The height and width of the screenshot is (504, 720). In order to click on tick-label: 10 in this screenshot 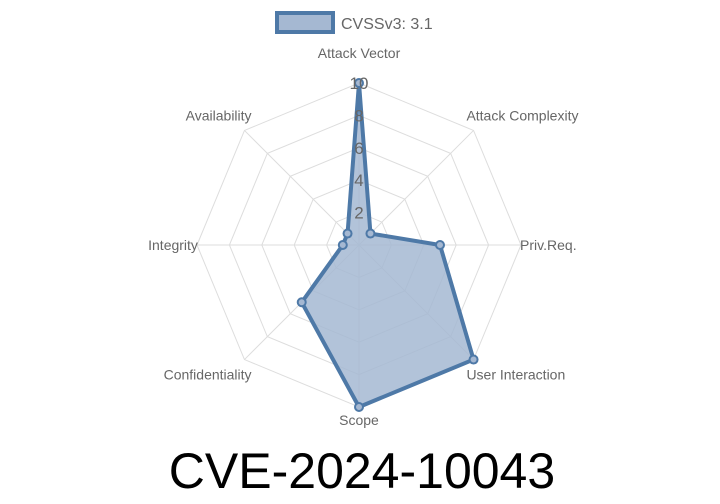, I will do `click(359, 83)`.